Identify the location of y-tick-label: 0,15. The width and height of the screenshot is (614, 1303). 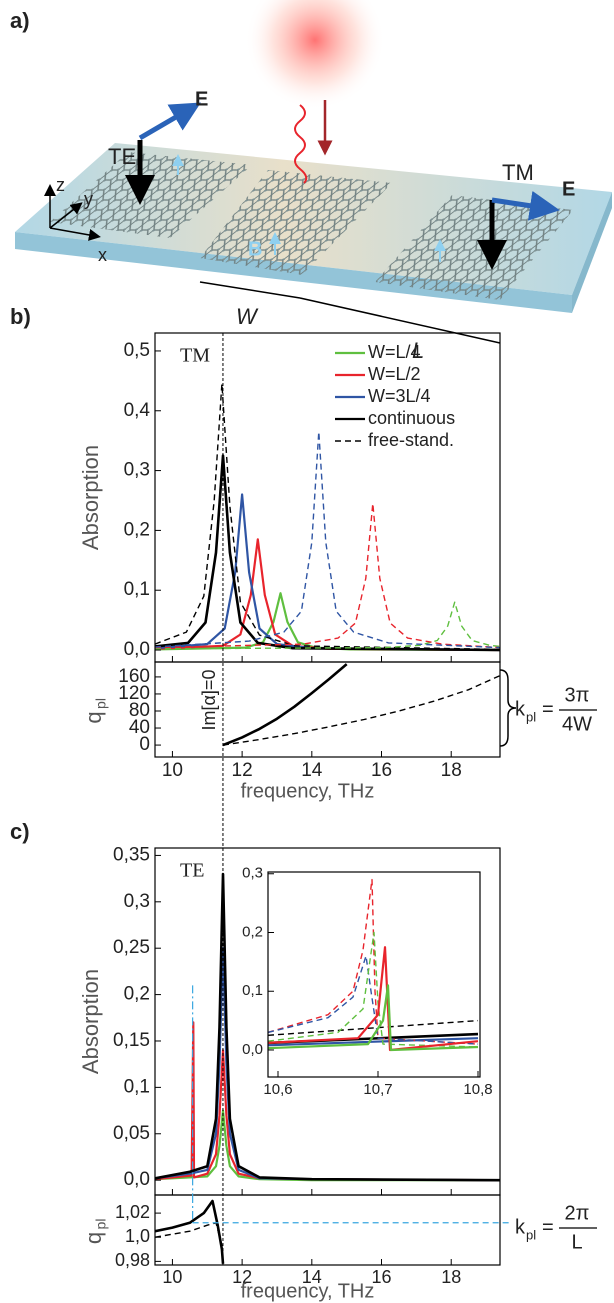
(131, 1040).